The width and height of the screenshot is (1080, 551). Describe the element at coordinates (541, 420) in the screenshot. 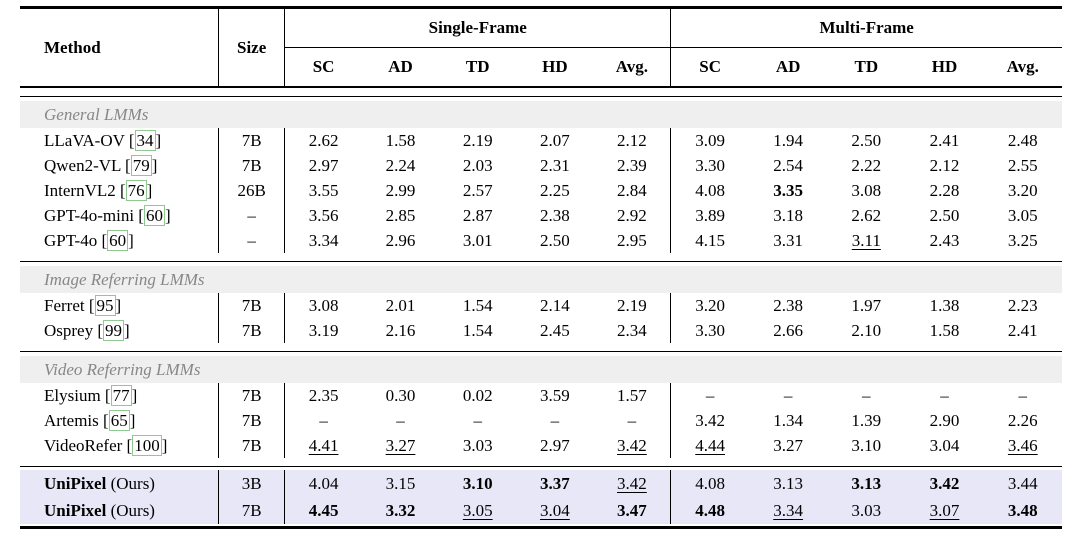

I see `table-row: Artemis [65] 7B – – – – – 3.42 1.34 1.39 2.90 2.26` at that location.